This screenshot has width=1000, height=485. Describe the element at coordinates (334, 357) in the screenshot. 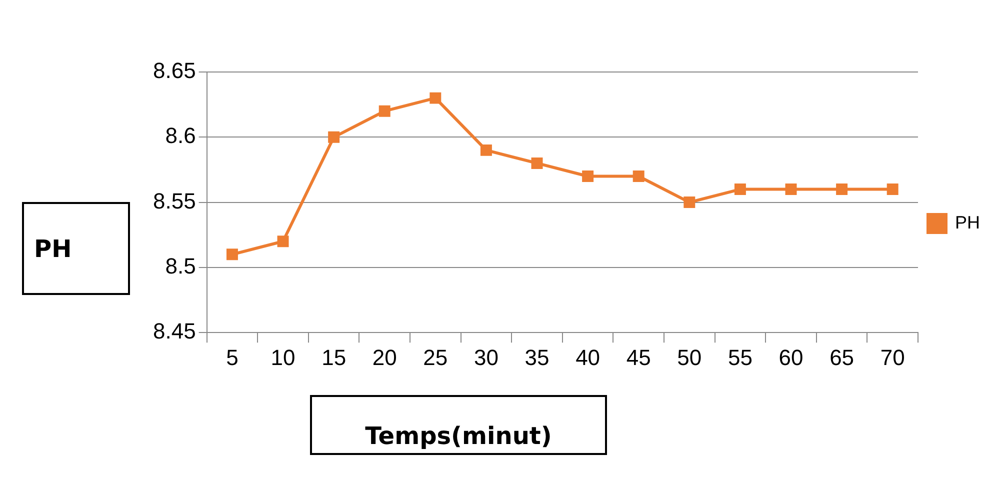

I see `x-tick-label: 15` at that location.